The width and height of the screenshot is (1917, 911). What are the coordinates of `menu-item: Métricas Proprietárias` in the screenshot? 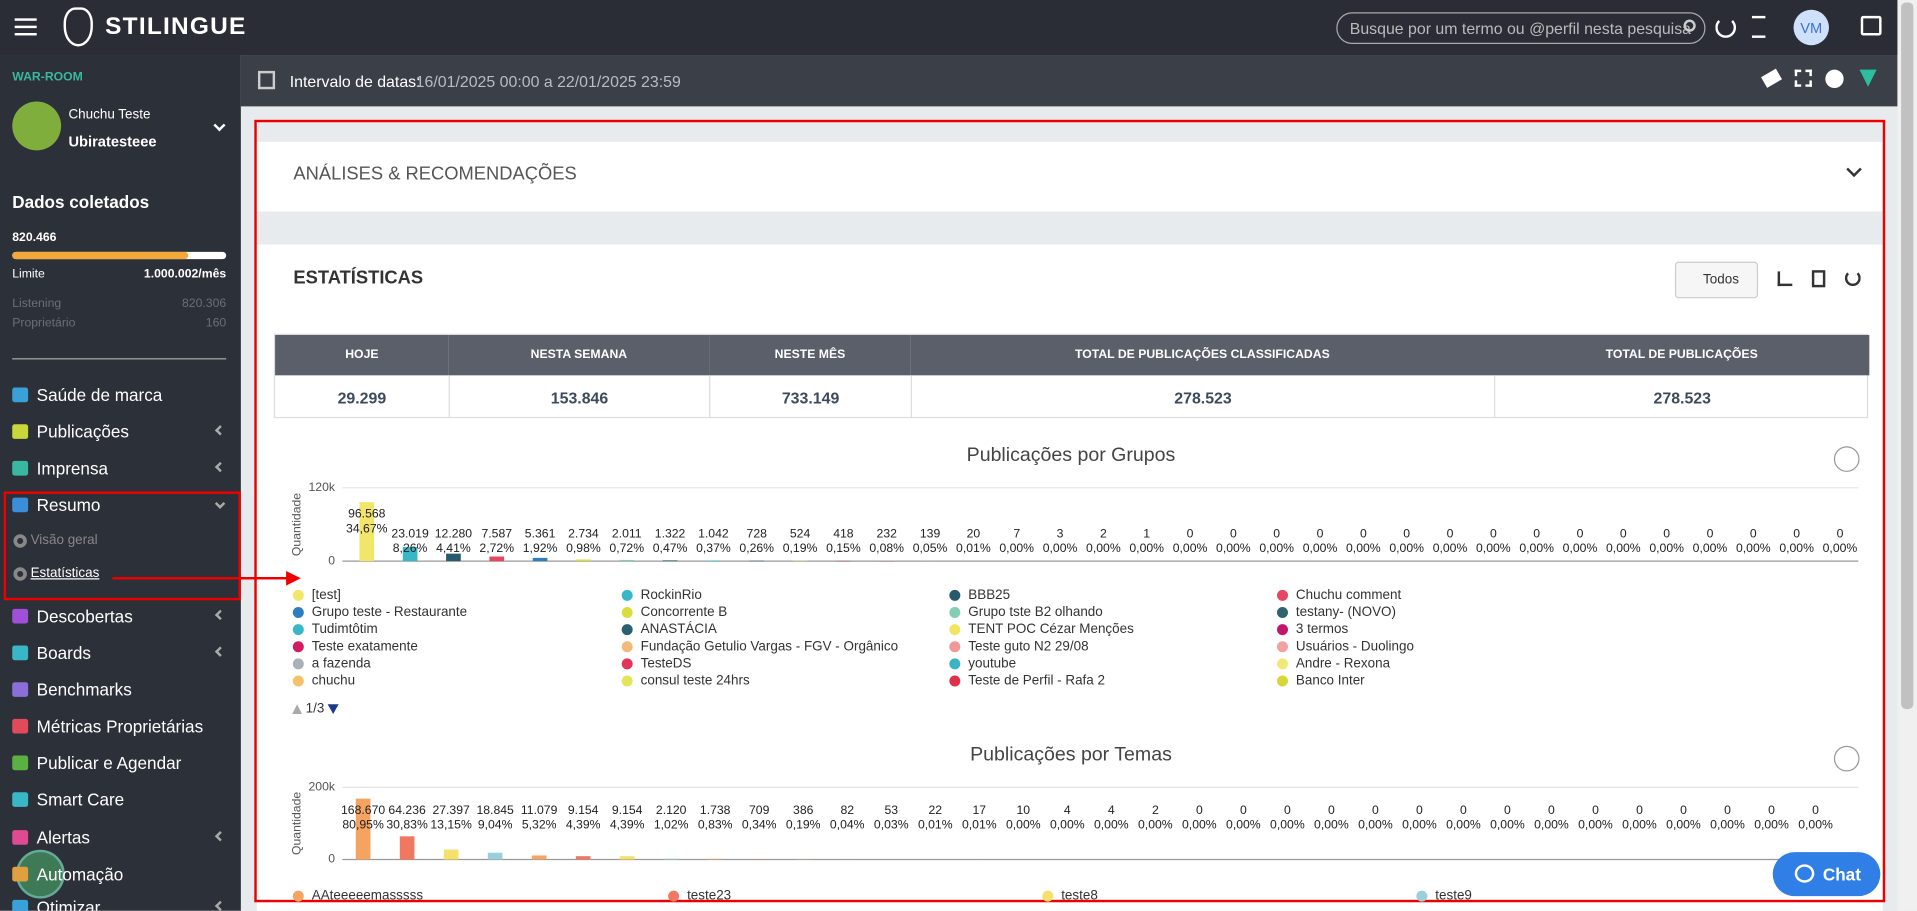 It's located at (120, 726).